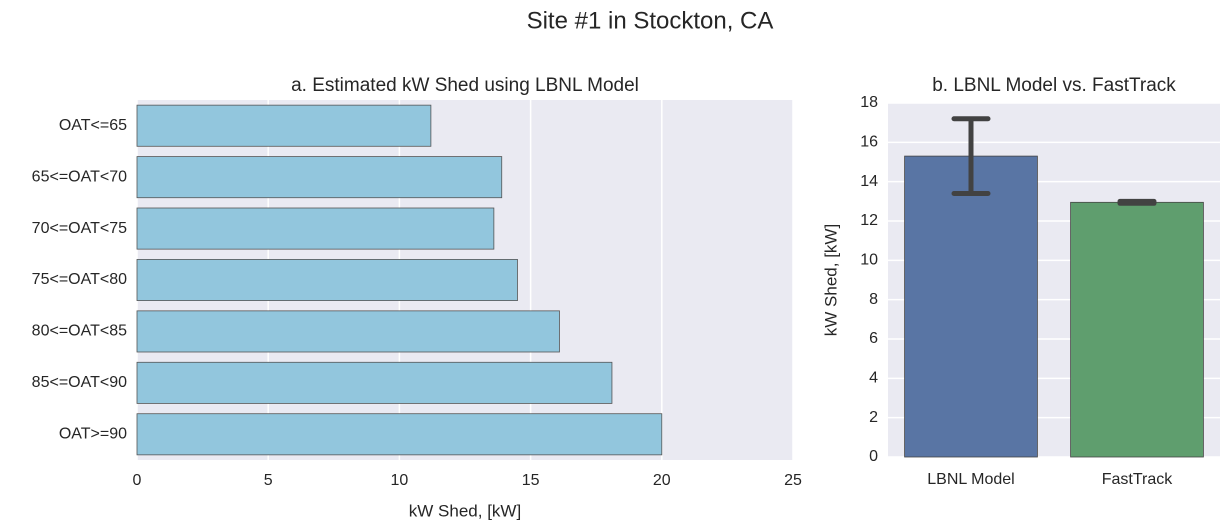 The height and width of the screenshot is (524, 1225). What do you see at coordinates (873, 456) in the screenshot?
I see `y-tick-label: 0` at bounding box center [873, 456].